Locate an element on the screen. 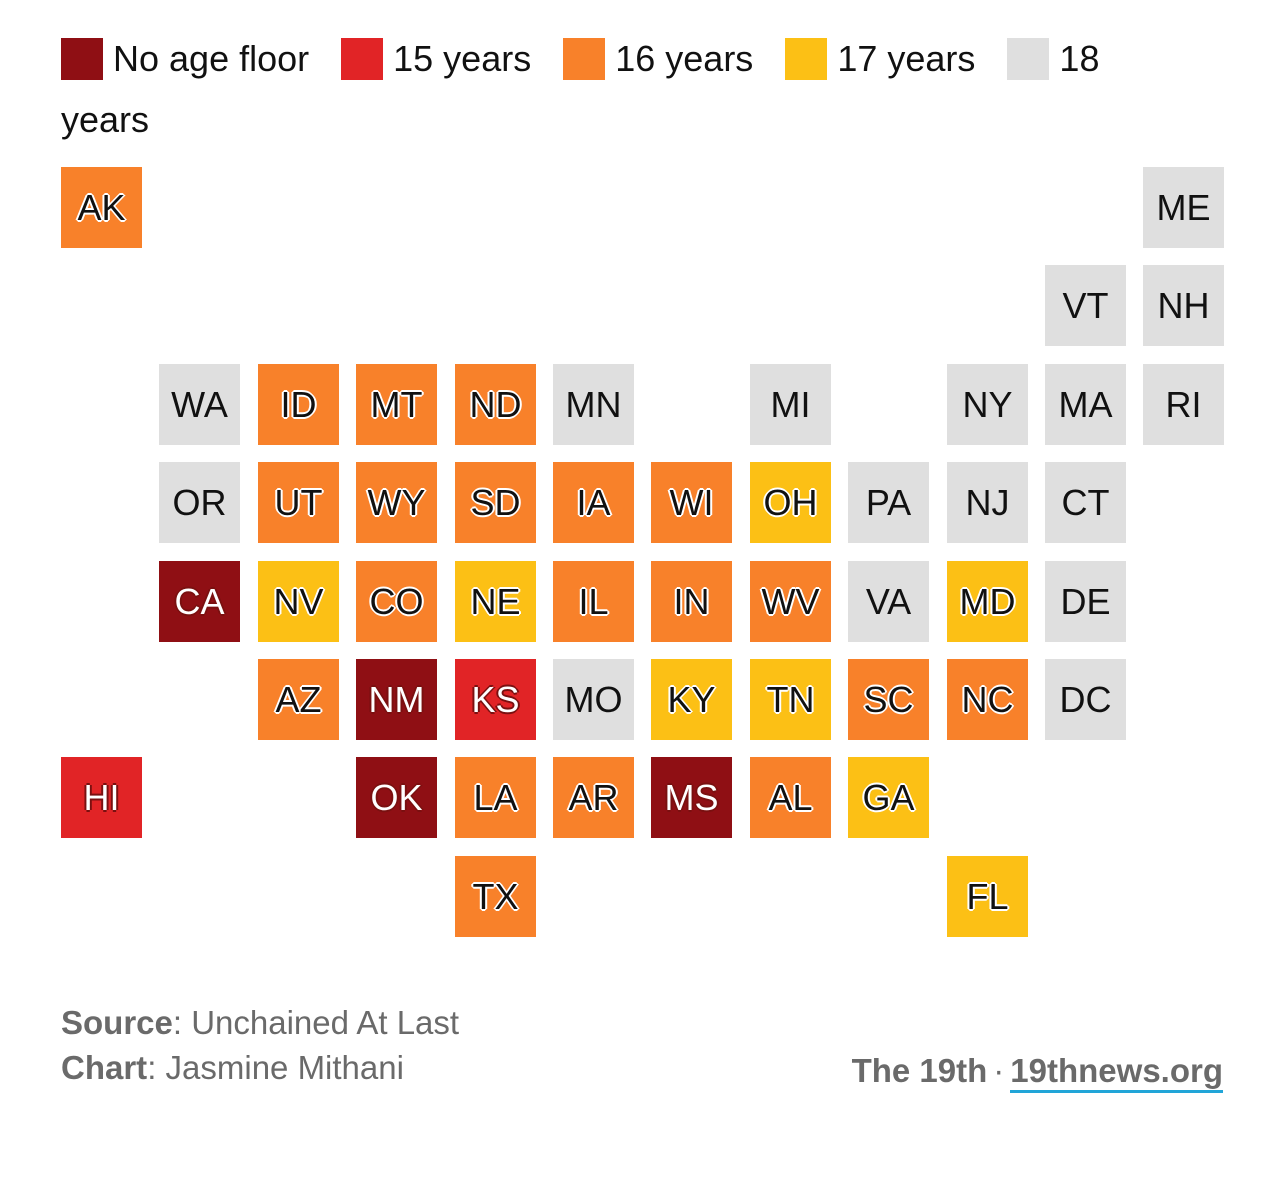 The height and width of the screenshot is (1177, 1284). state-abbr: AK is located at coordinates (101, 207).